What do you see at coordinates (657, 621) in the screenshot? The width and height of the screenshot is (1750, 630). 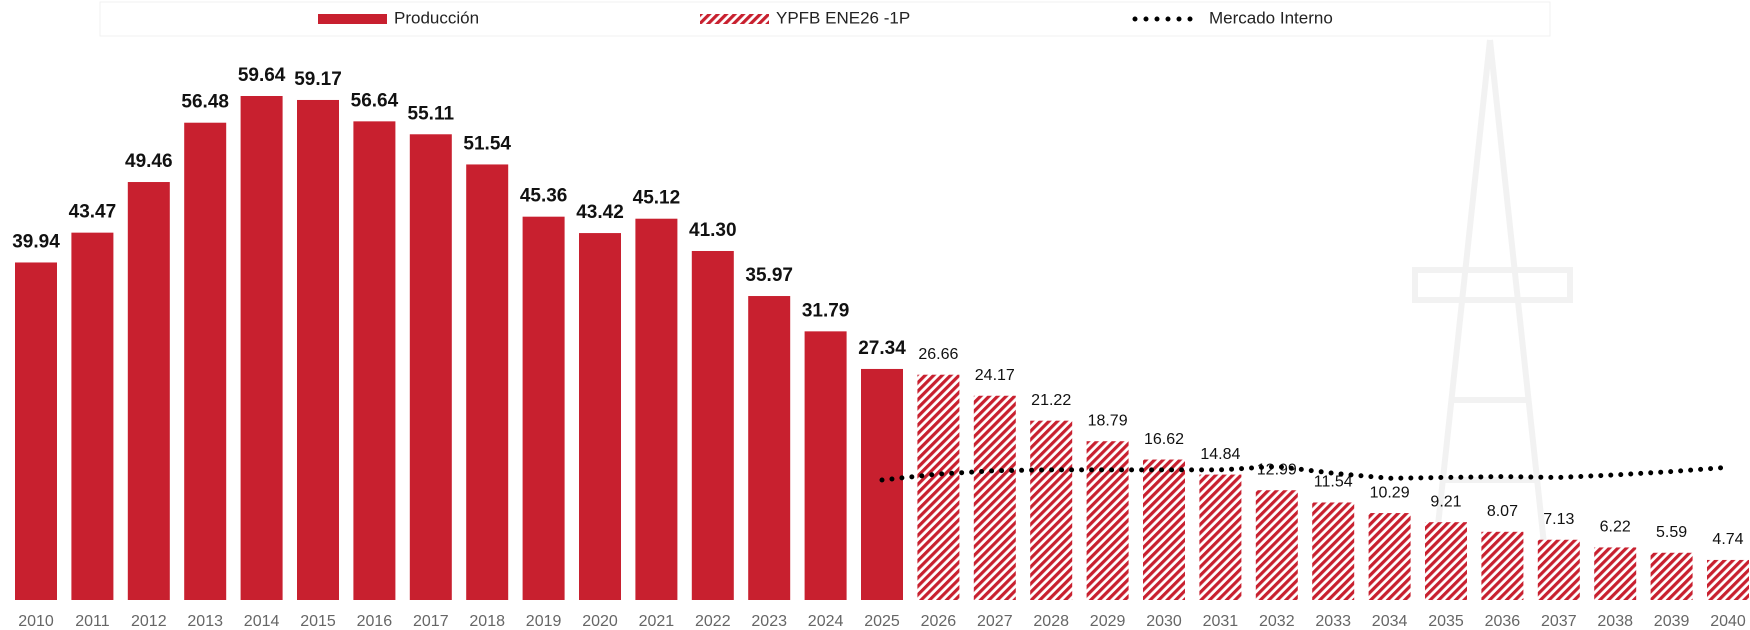 I see `x-tick-label: 2021` at bounding box center [657, 621].